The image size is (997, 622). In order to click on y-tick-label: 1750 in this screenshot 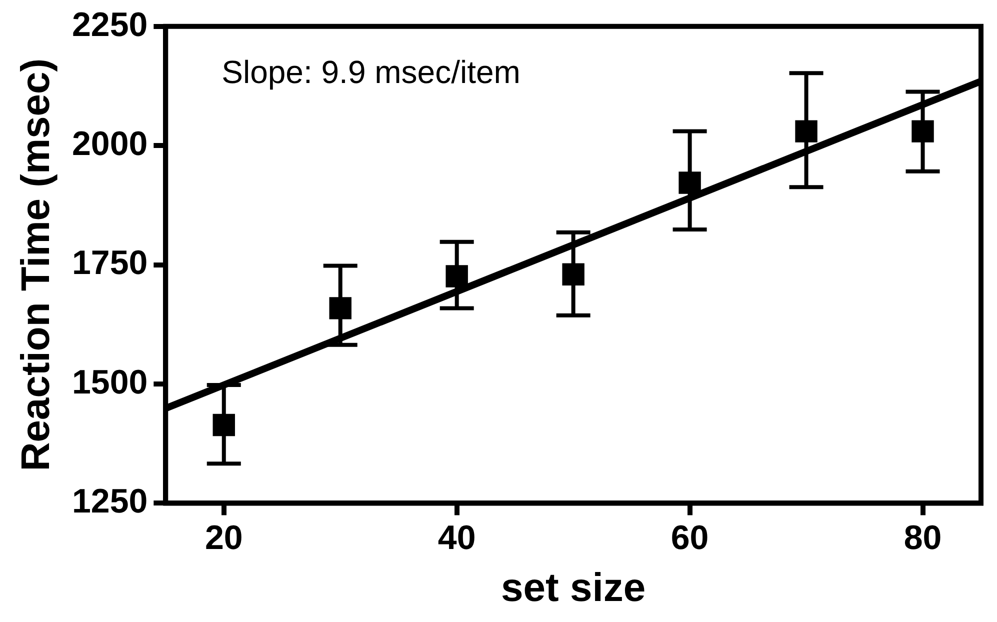, I will do `click(110, 263)`.